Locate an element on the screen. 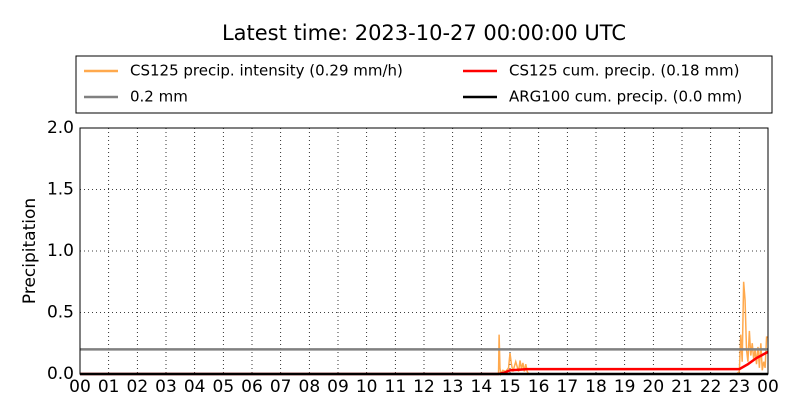  x-tick-label: 21 is located at coordinates (682, 387).